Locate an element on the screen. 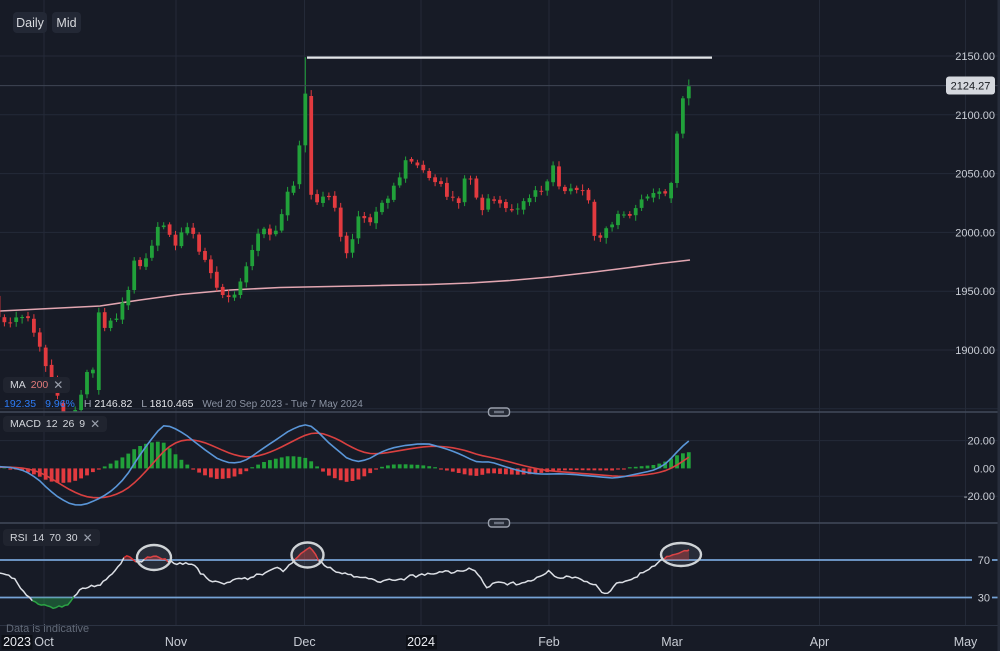 The height and width of the screenshot is (651, 1000). svg-text: Apr is located at coordinates (819, 642).